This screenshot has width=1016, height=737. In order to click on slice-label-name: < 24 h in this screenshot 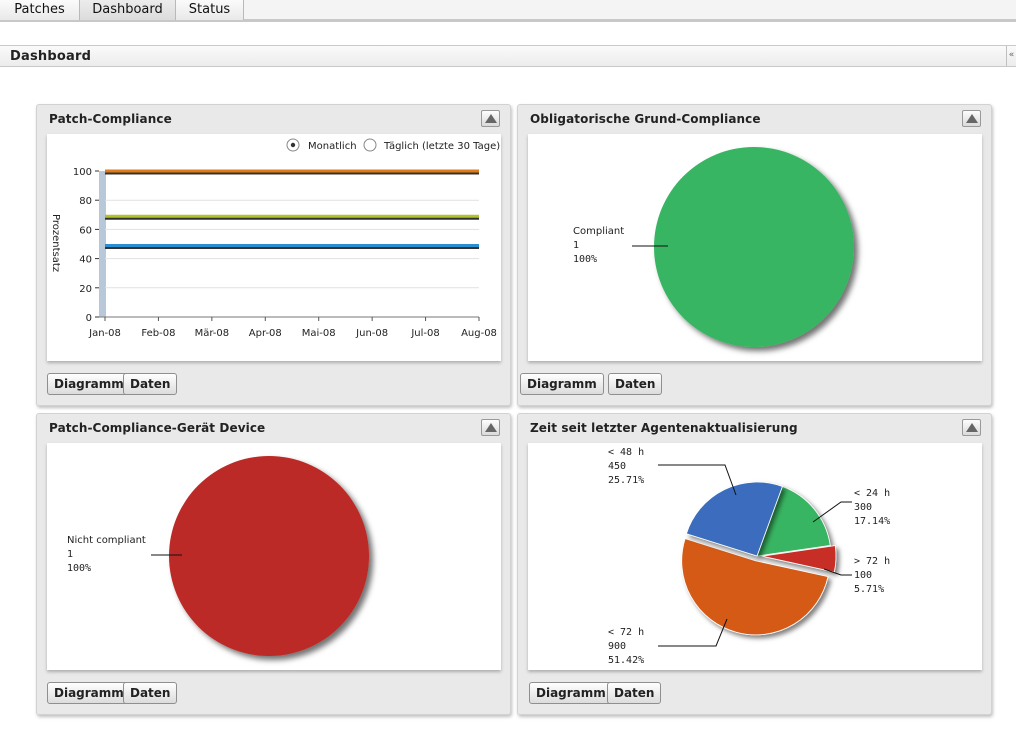, I will do `click(872, 493)`.